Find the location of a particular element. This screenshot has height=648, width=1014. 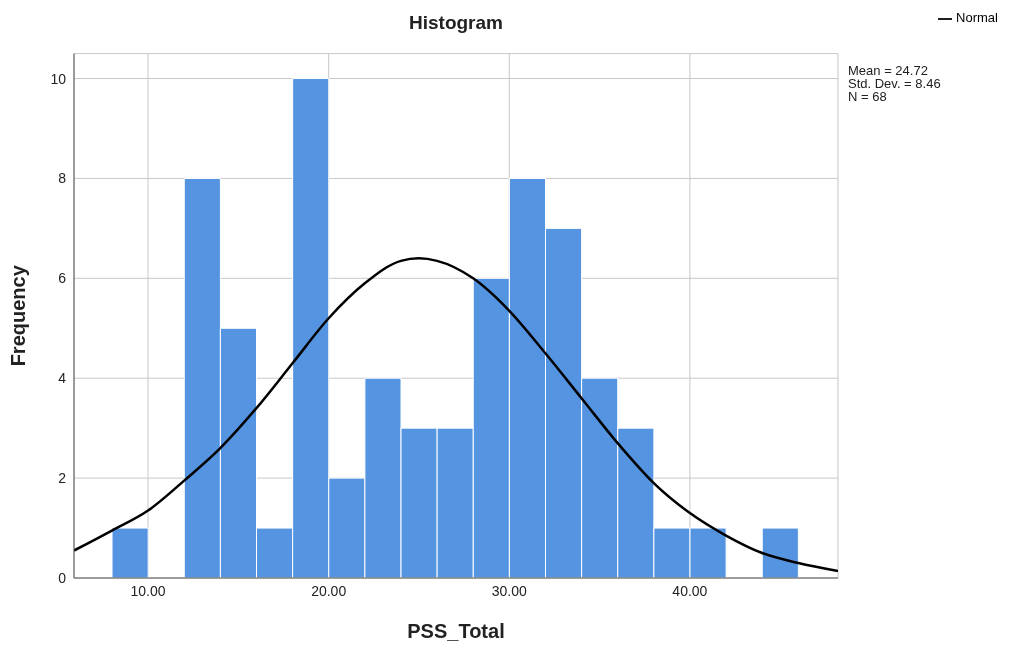

x-tick-label: 40.00 is located at coordinates (690, 590).